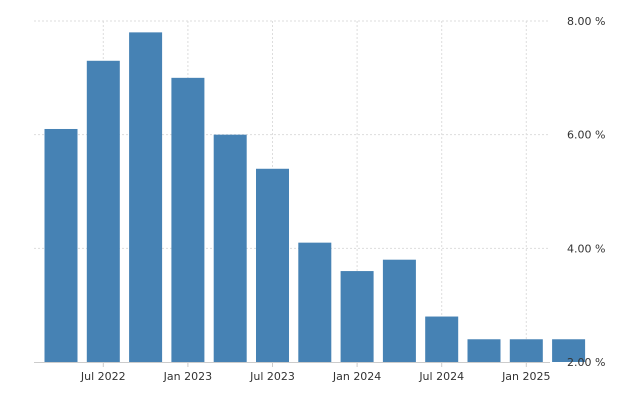 This screenshot has width=640, height=404. Describe the element at coordinates (441, 376) in the screenshot. I see `x-tick-label: Jul 2024` at that location.